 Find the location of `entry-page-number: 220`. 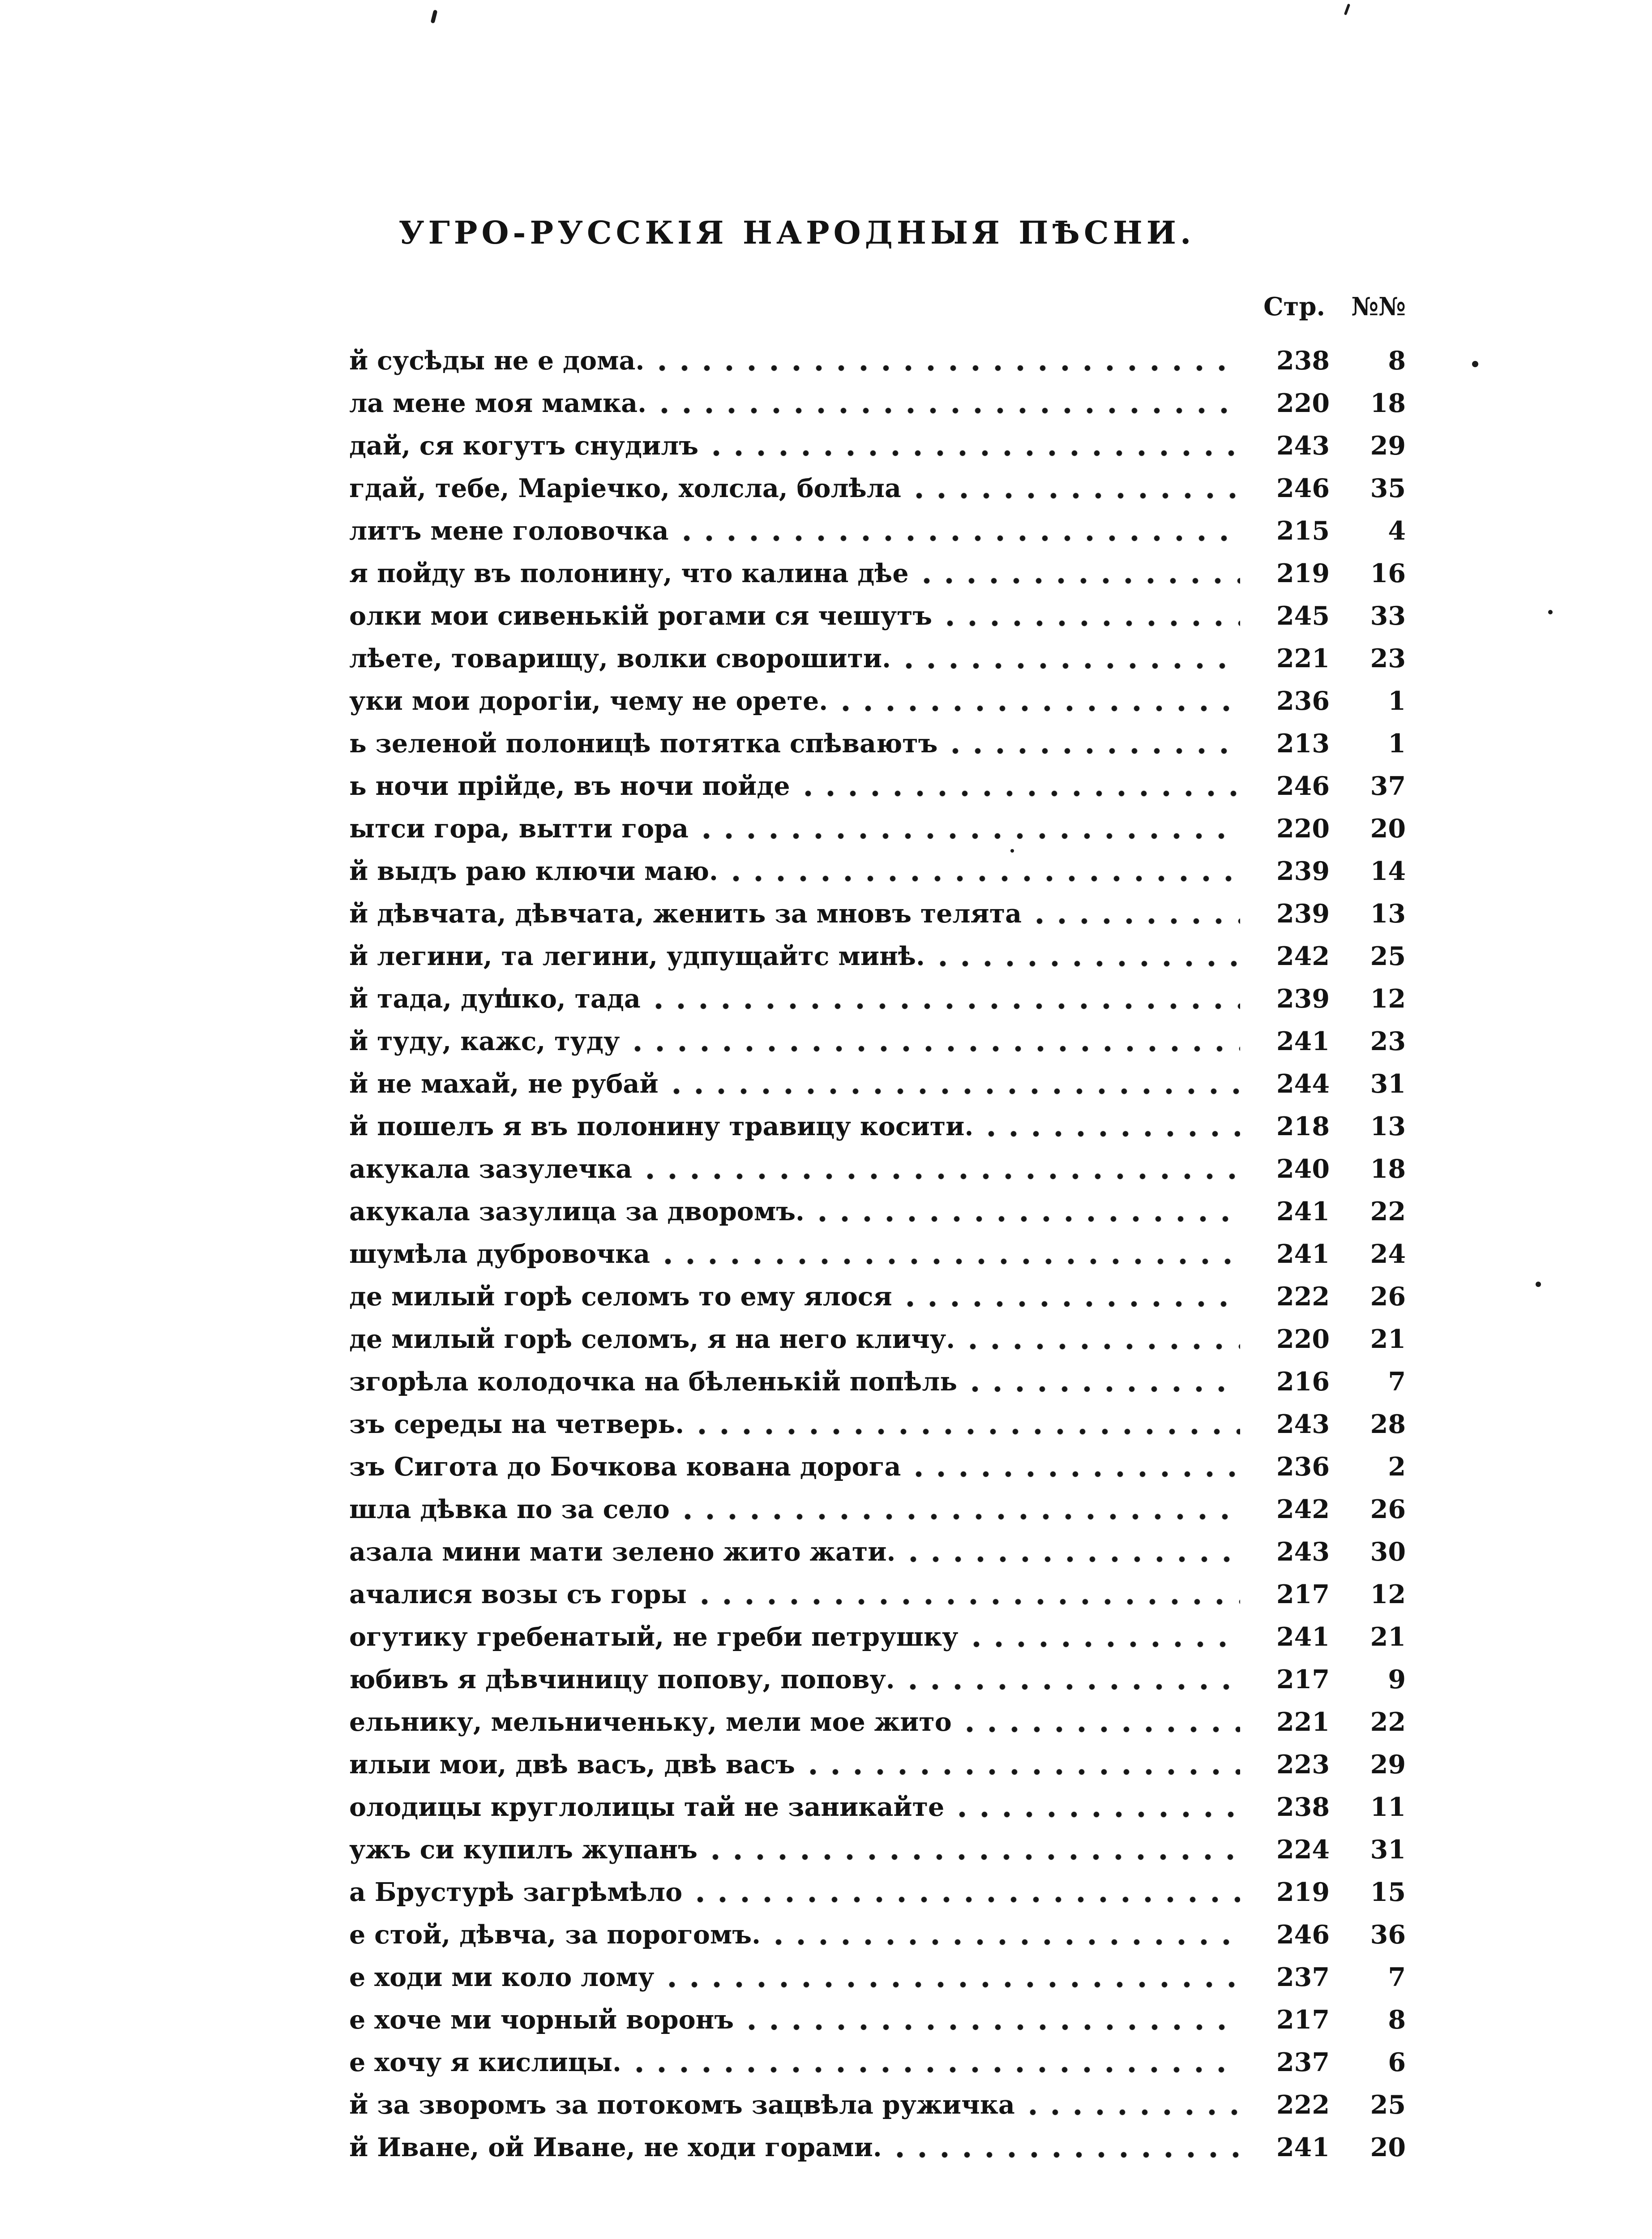

entry-page-number: 220 is located at coordinates (1303, 829).